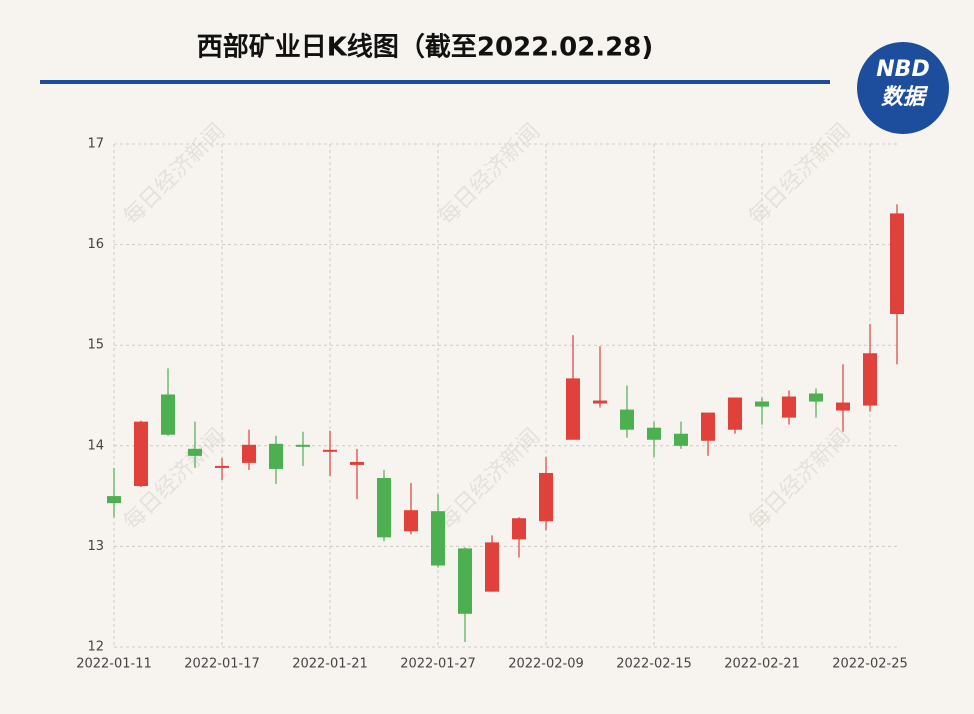  What do you see at coordinates (95, 445) in the screenshot?
I see `y-tick-label: 14` at bounding box center [95, 445].